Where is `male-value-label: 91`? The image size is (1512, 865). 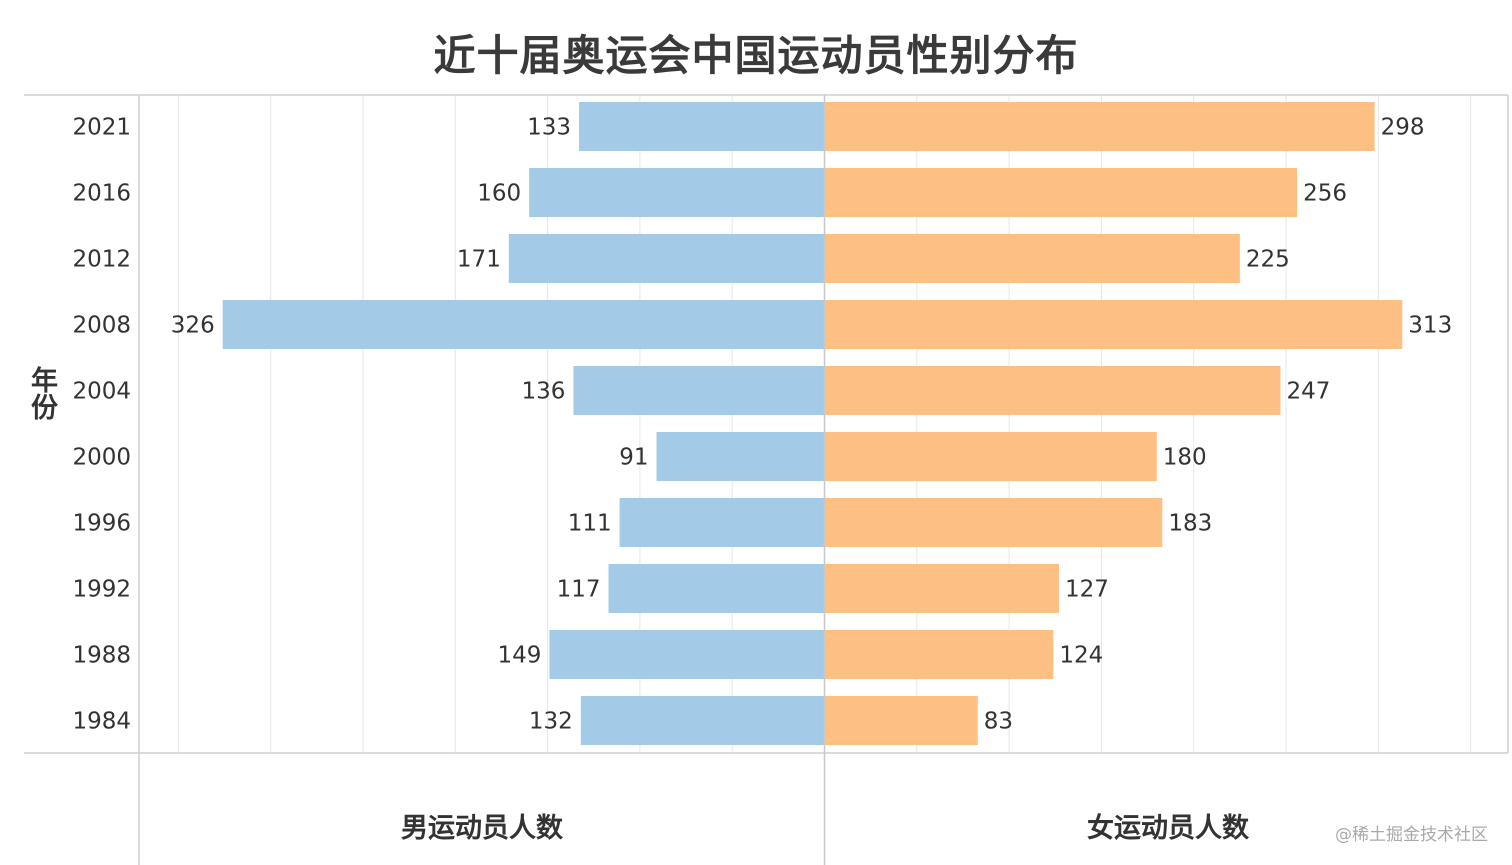
male-value-label: 91 is located at coordinates (633, 458).